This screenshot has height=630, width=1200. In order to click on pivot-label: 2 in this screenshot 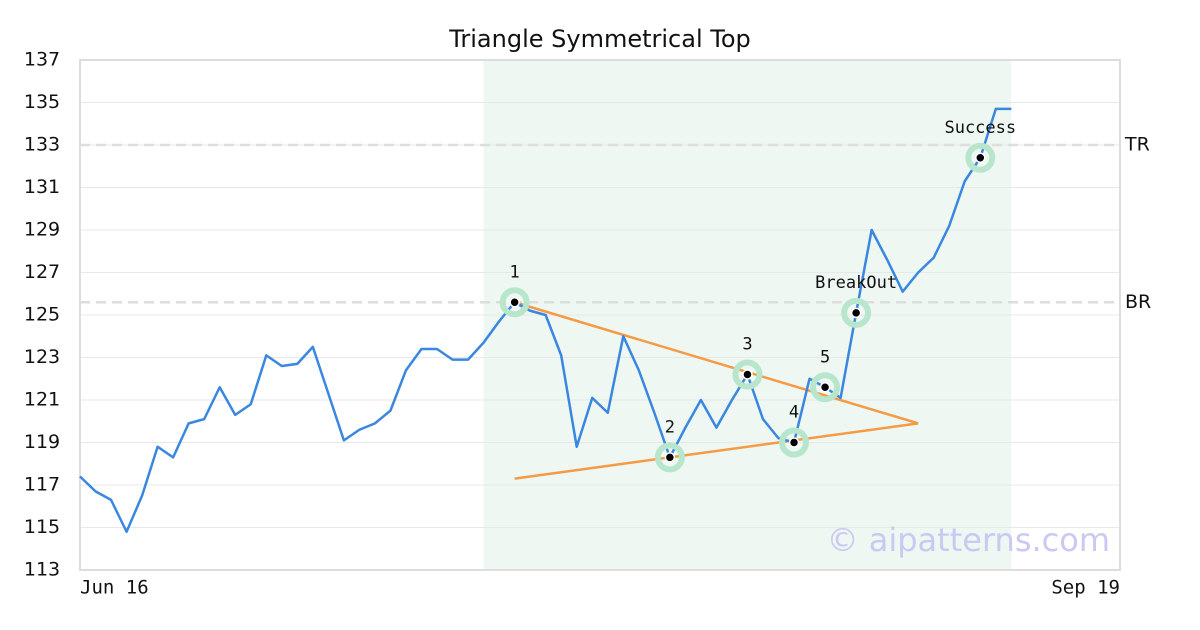, I will do `click(670, 427)`.